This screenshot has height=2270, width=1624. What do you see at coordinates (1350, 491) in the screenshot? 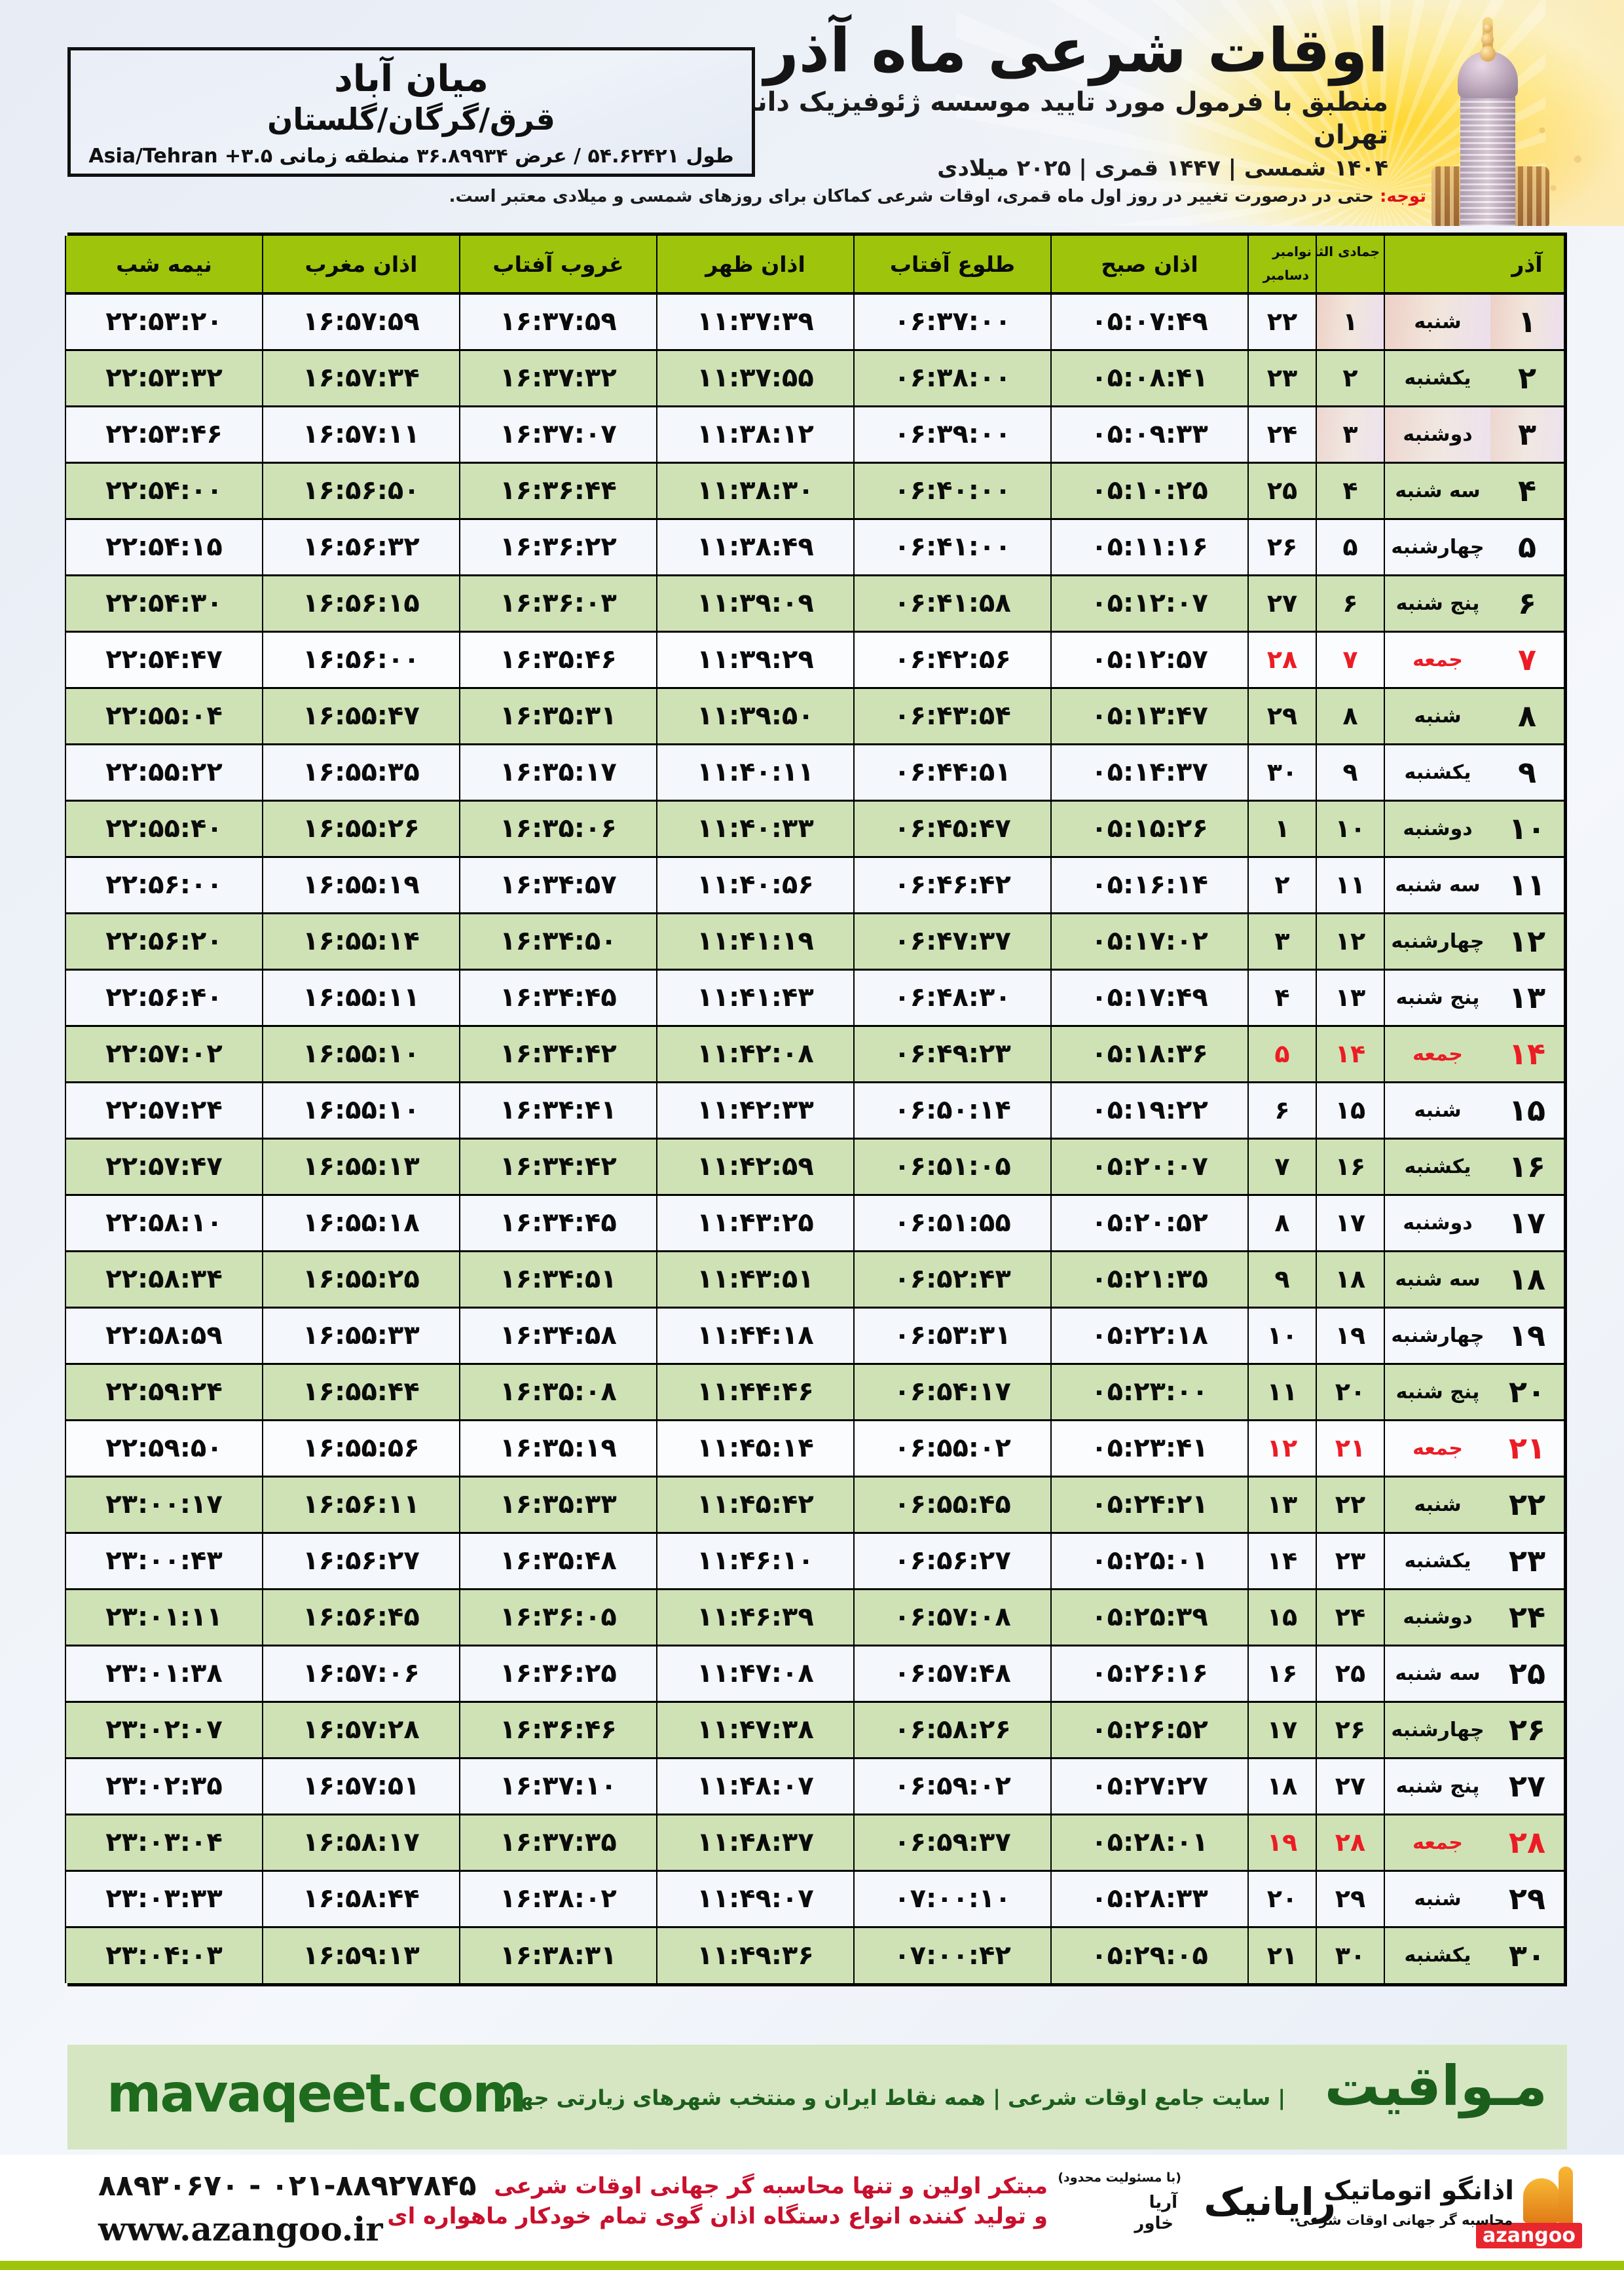
I see `cell-hijri-day: ۴` at bounding box center [1350, 491].